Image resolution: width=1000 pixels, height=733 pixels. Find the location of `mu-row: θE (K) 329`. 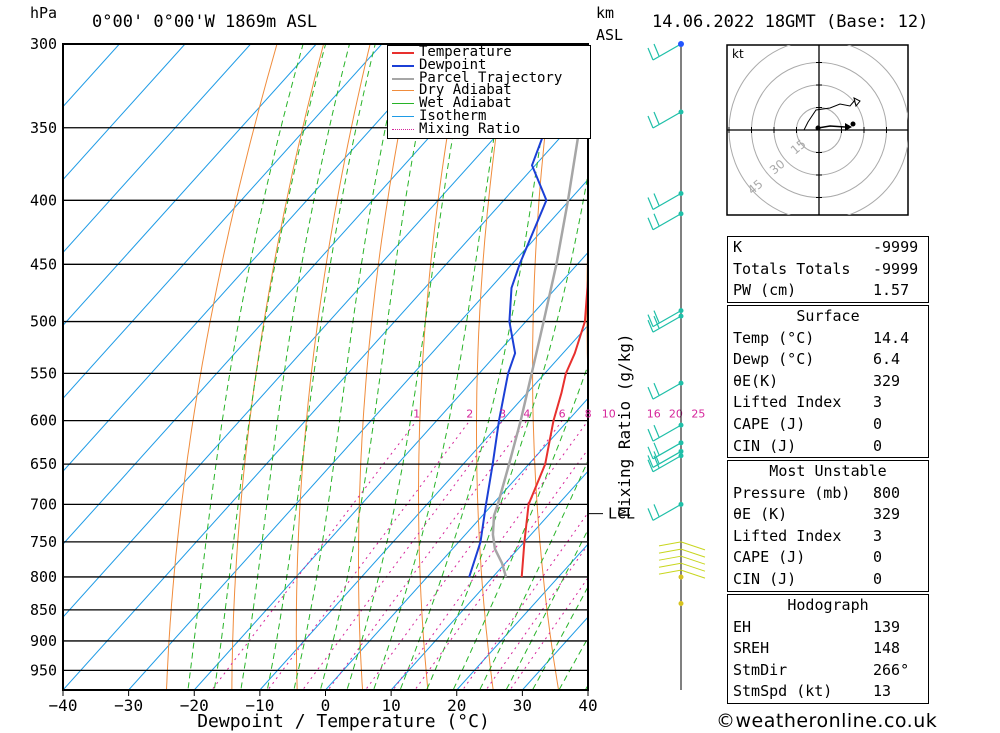

mu-row: θE (K) 329 is located at coordinates (817, 514).